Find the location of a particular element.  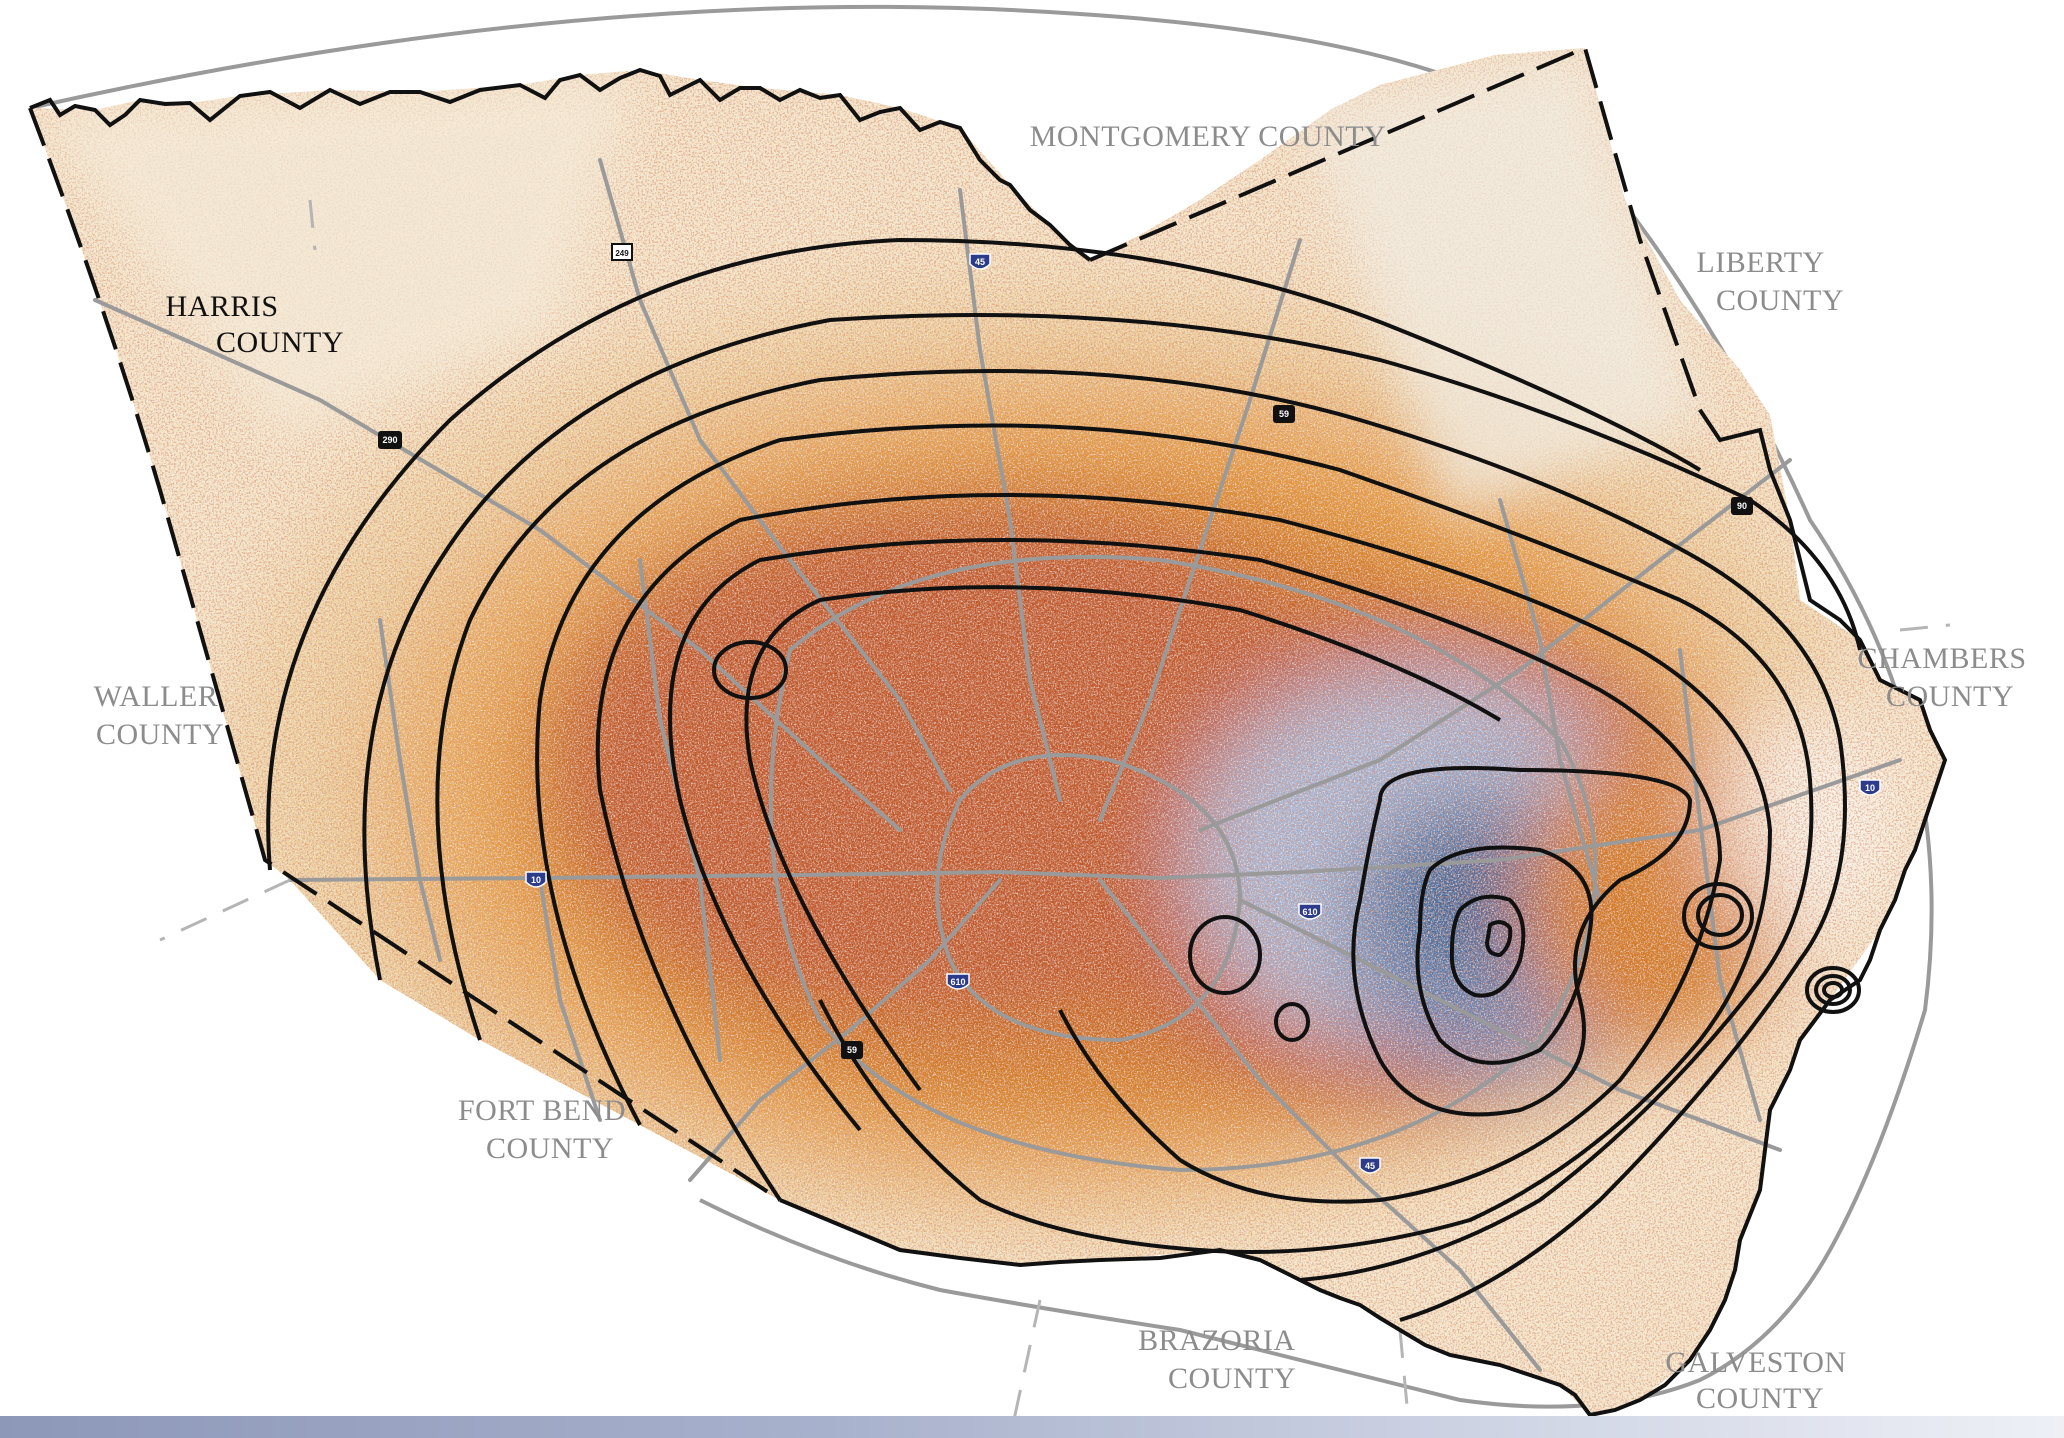

shield-i610-north: 610 is located at coordinates (1310, 911).